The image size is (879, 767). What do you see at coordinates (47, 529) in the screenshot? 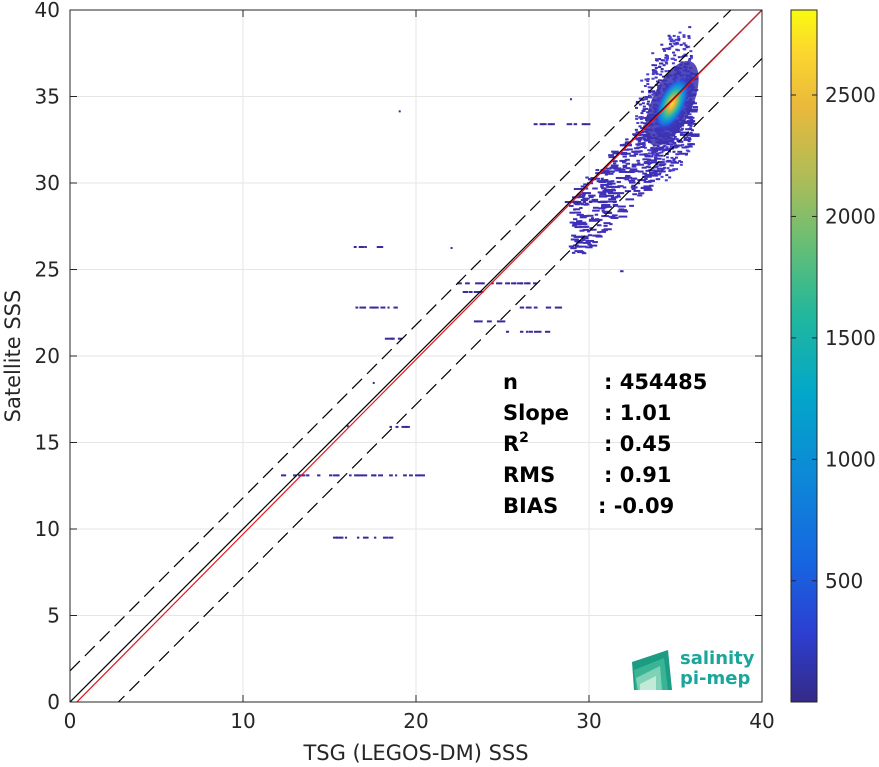
I see `y-tick-label: 10` at bounding box center [47, 529].